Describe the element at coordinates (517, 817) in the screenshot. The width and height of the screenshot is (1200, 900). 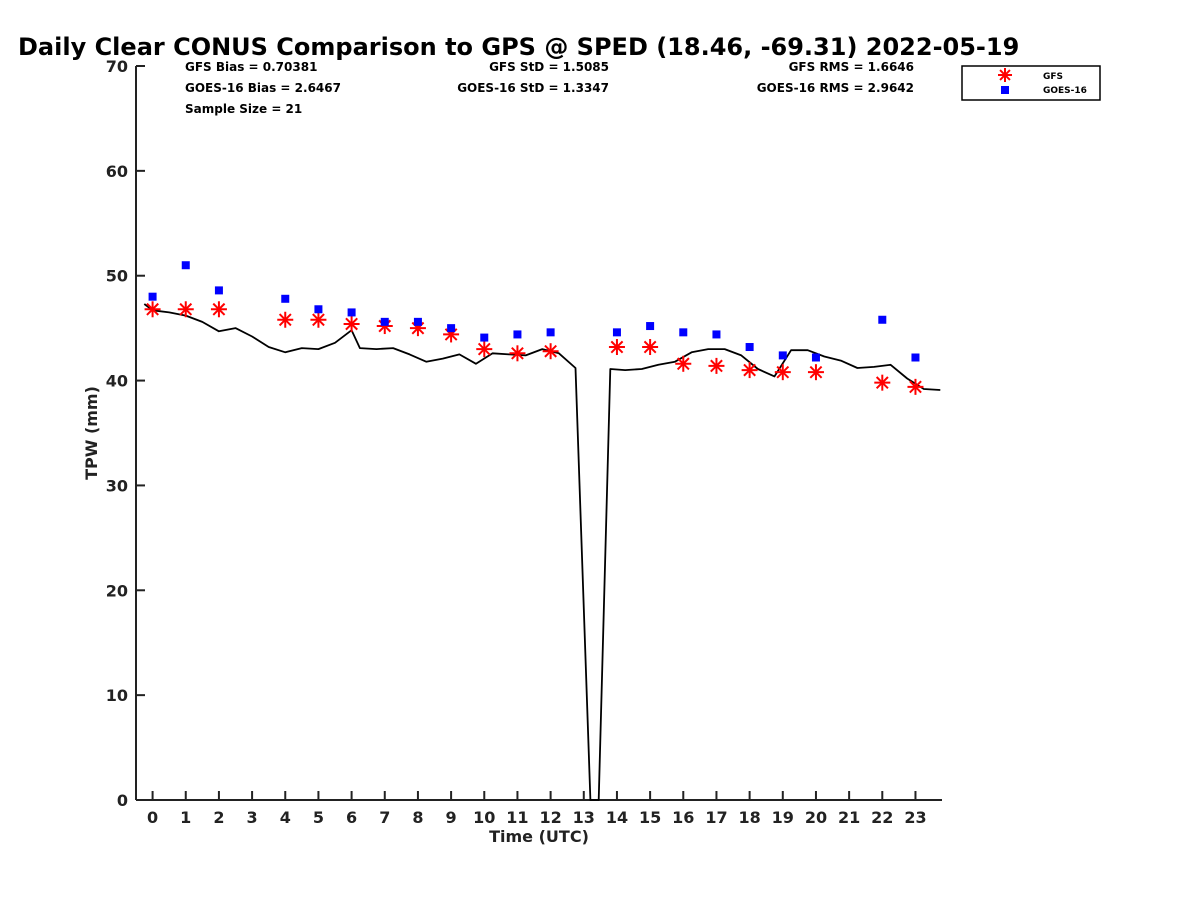
I see `x-tick-label: 11` at that location.